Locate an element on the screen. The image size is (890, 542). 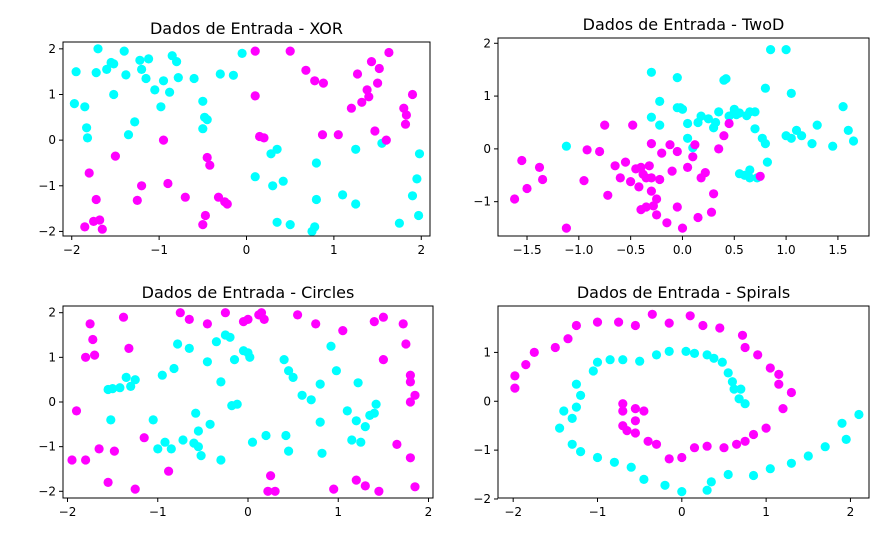
x-tick-label: 0 is located at coordinates (248, 512).